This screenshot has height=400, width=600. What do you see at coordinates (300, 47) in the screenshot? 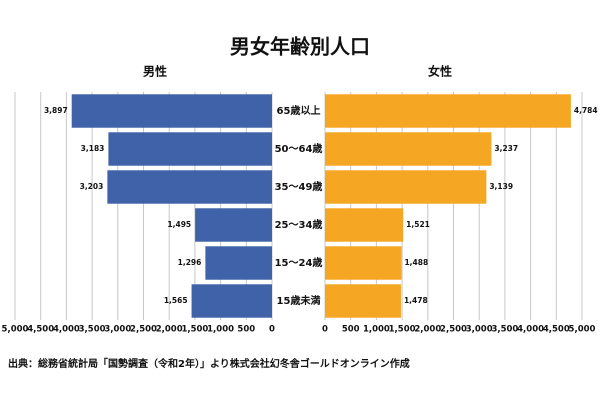
I see `chart-title: 男女年齢別人口` at bounding box center [300, 47].